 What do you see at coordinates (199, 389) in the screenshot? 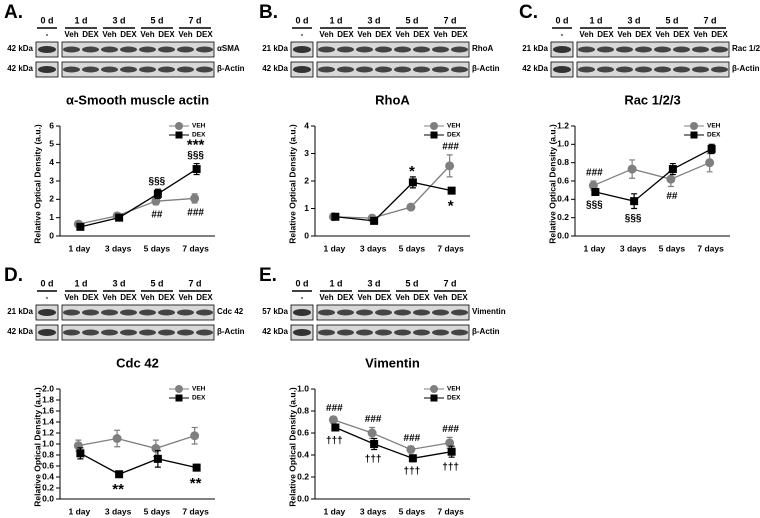
I see `legend-label: VEH` at bounding box center [199, 389].